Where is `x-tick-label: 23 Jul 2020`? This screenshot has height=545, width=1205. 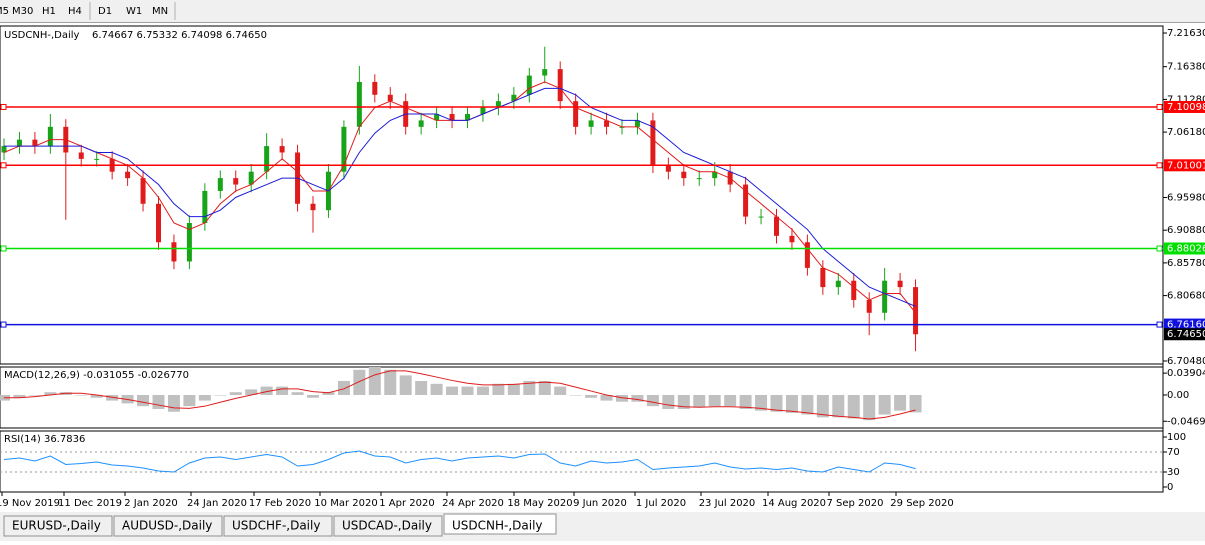 x-tick-label: 23 Jul 2020 is located at coordinates (727, 503).